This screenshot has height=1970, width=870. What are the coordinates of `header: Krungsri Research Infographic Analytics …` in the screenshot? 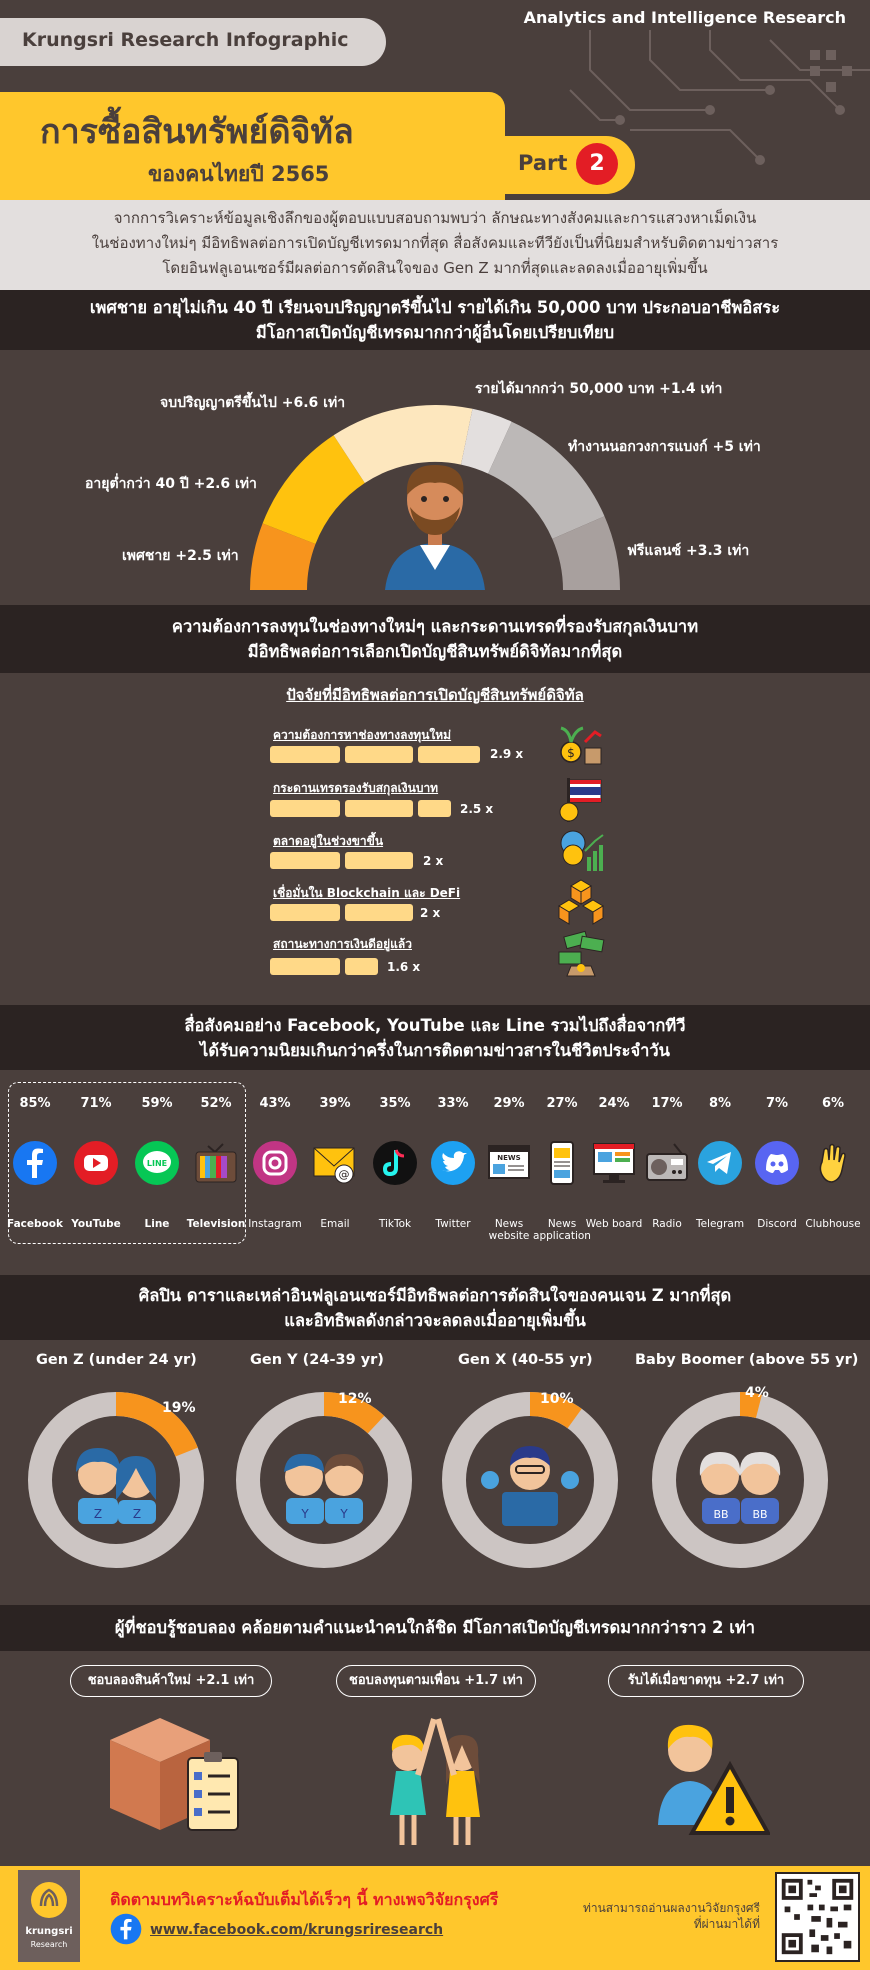 It's located at (435, 101).